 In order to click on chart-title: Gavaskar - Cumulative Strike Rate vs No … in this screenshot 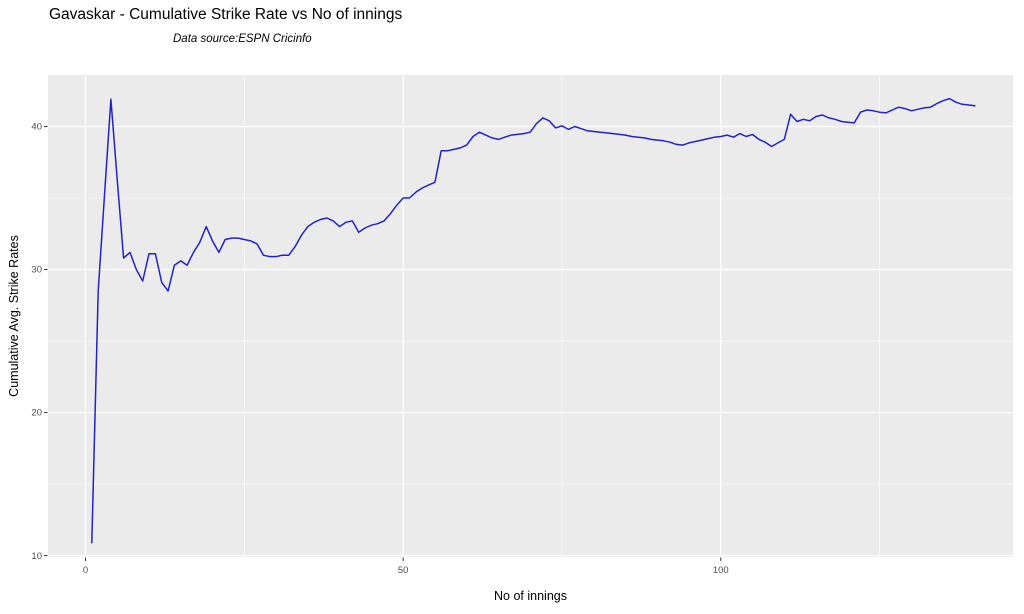, I will do `click(226, 14)`.